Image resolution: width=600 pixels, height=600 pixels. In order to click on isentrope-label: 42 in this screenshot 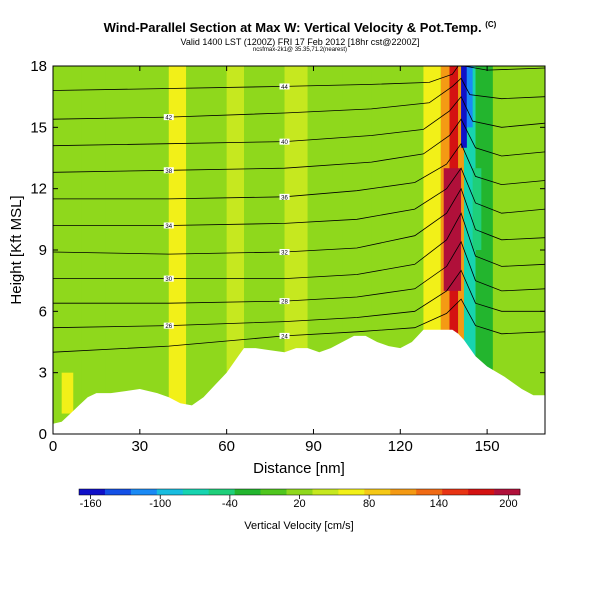, I will do `click(168, 119)`.